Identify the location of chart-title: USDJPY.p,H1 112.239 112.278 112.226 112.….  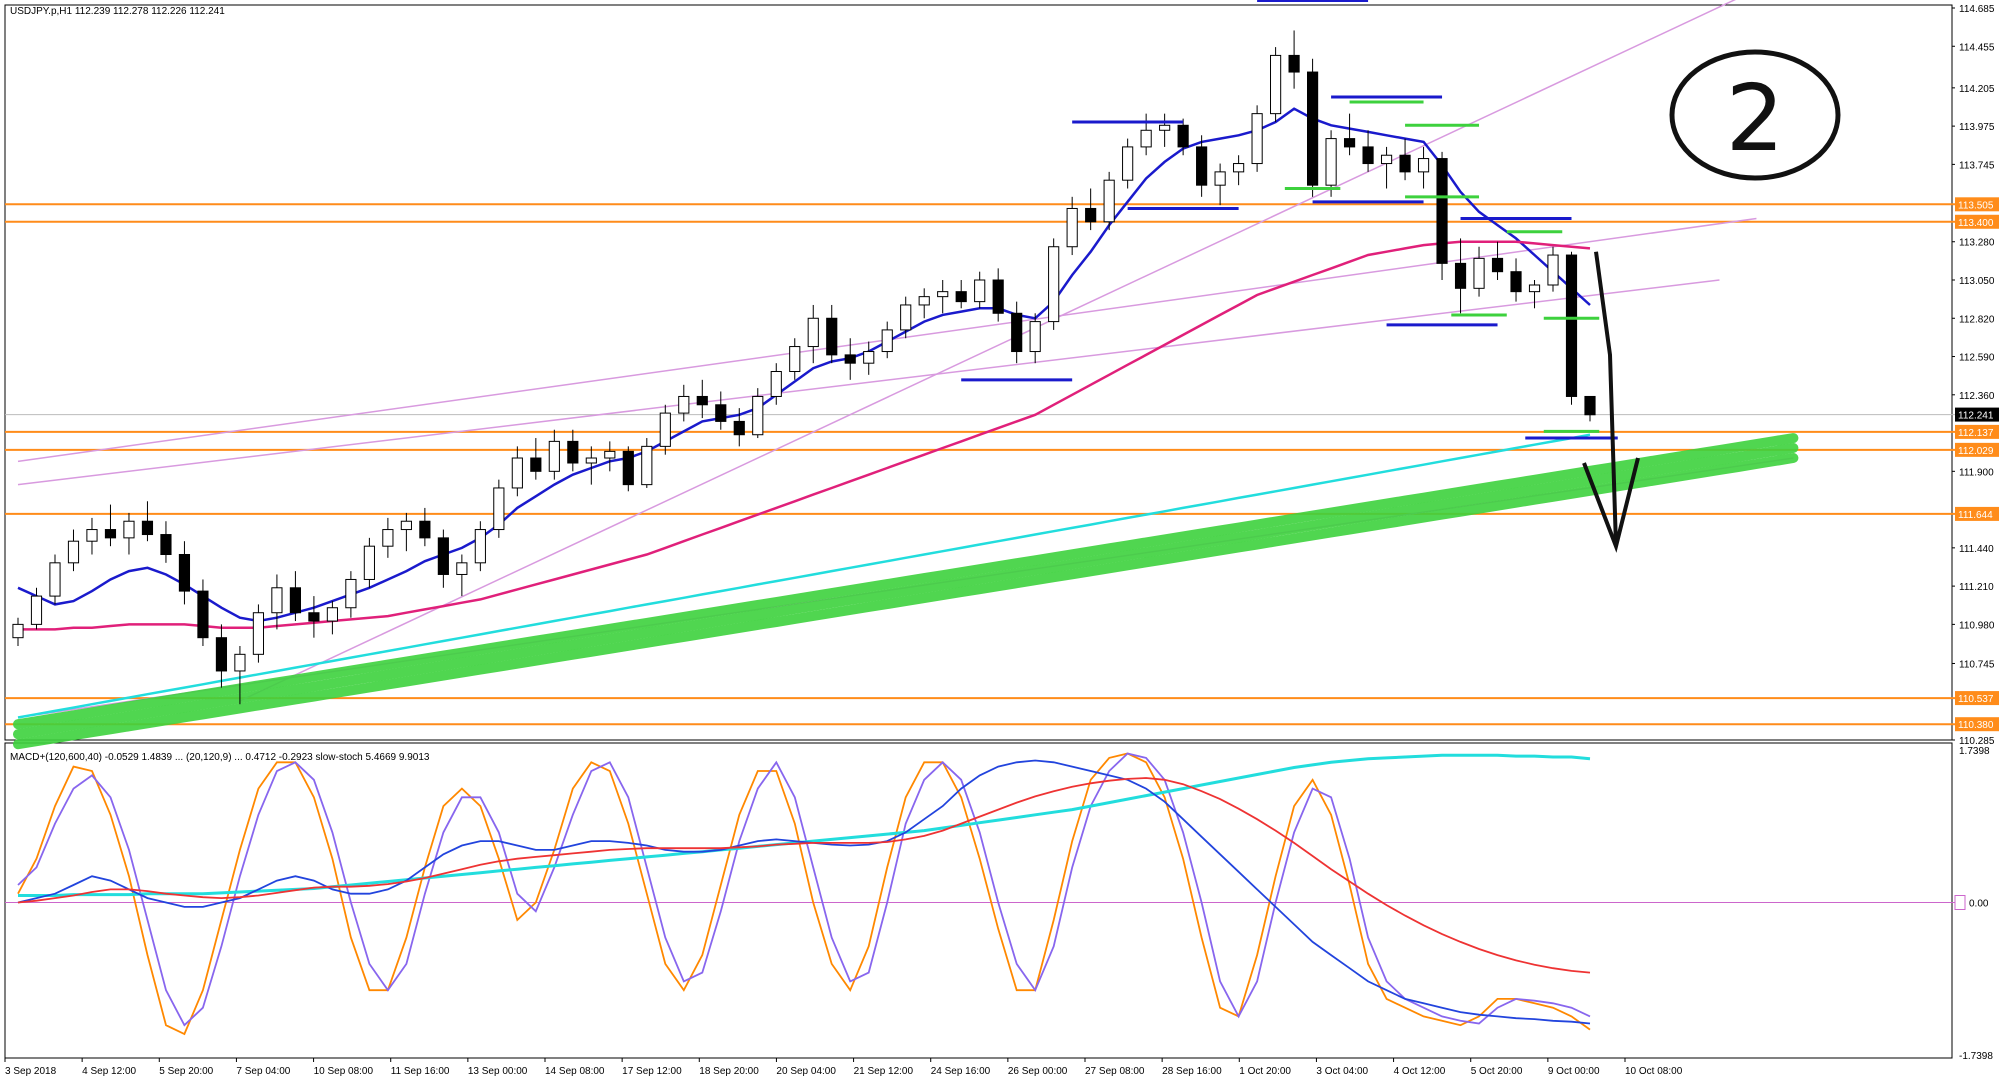
(117, 11).